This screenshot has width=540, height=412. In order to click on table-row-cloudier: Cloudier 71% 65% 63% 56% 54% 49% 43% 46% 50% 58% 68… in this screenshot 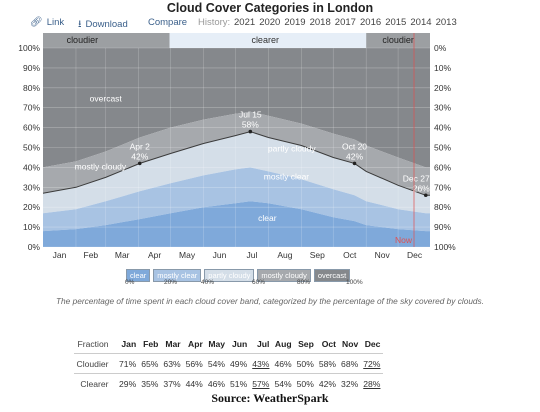, I will do `click(228, 363)`.